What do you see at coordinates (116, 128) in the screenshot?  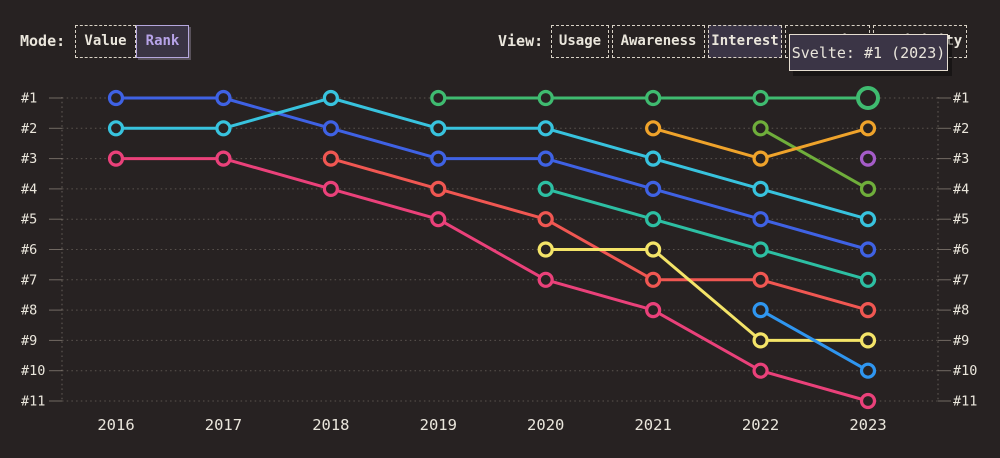 I see `data-point-series-cyan-2016` at bounding box center [116, 128].